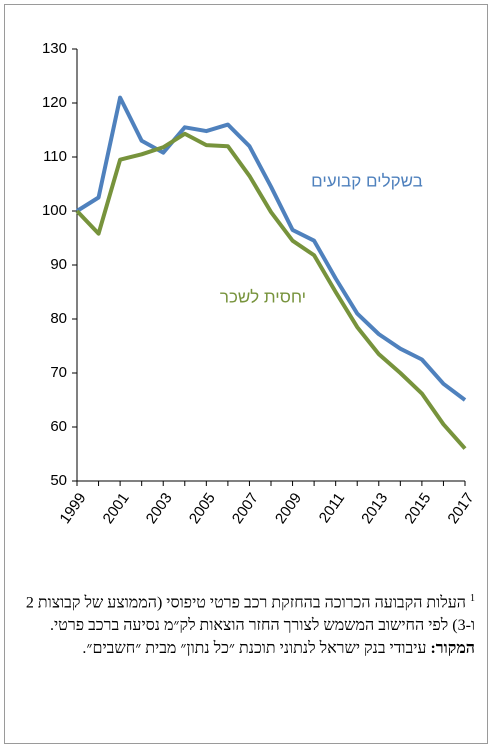 The width and height of the screenshot is (494, 749). Describe the element at coordinates (116, 508) in the screenshot. I see `x-tick-label: 2001` at that location.